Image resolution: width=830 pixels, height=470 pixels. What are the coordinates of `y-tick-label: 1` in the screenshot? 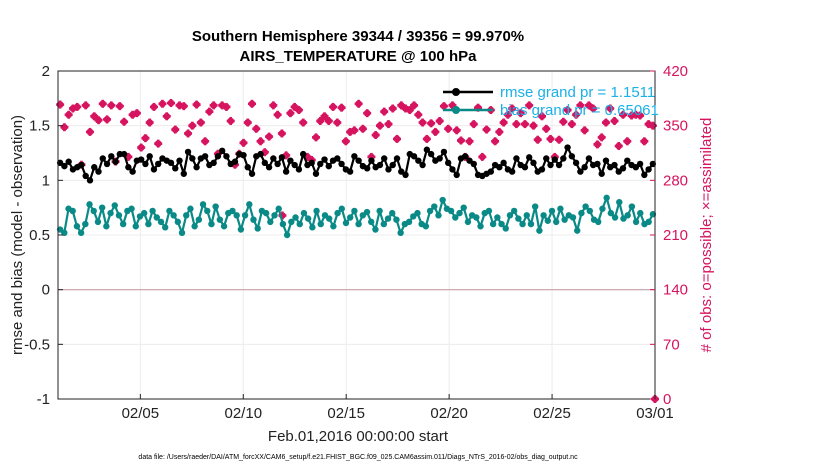 It's located at (46, 180).